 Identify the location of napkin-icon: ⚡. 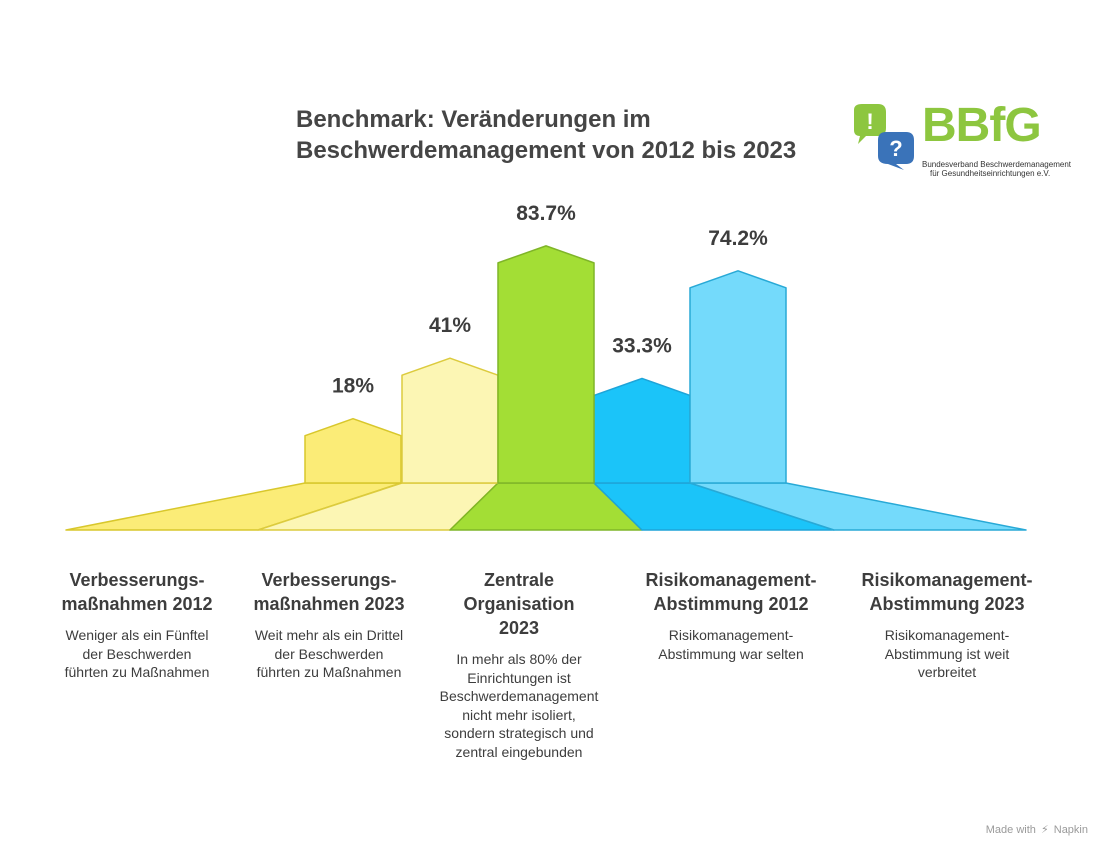
(1044, 830).